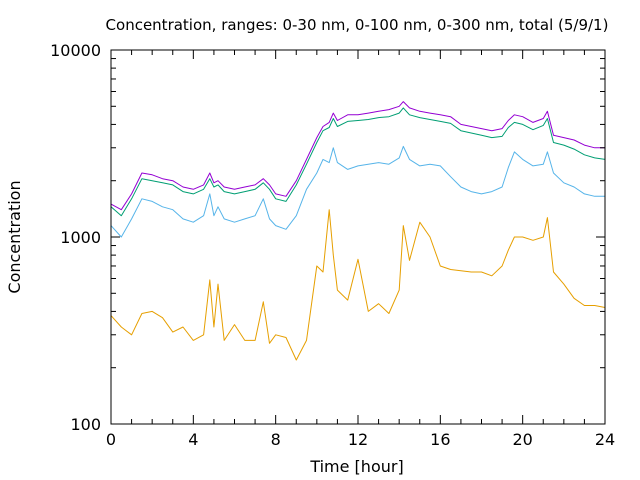 This screenshot has height=480, width=640. What do you see at coordinates (440, 439) in the screenshot?
I see `x-tick-label: 16` at bounding box center [440, 439].